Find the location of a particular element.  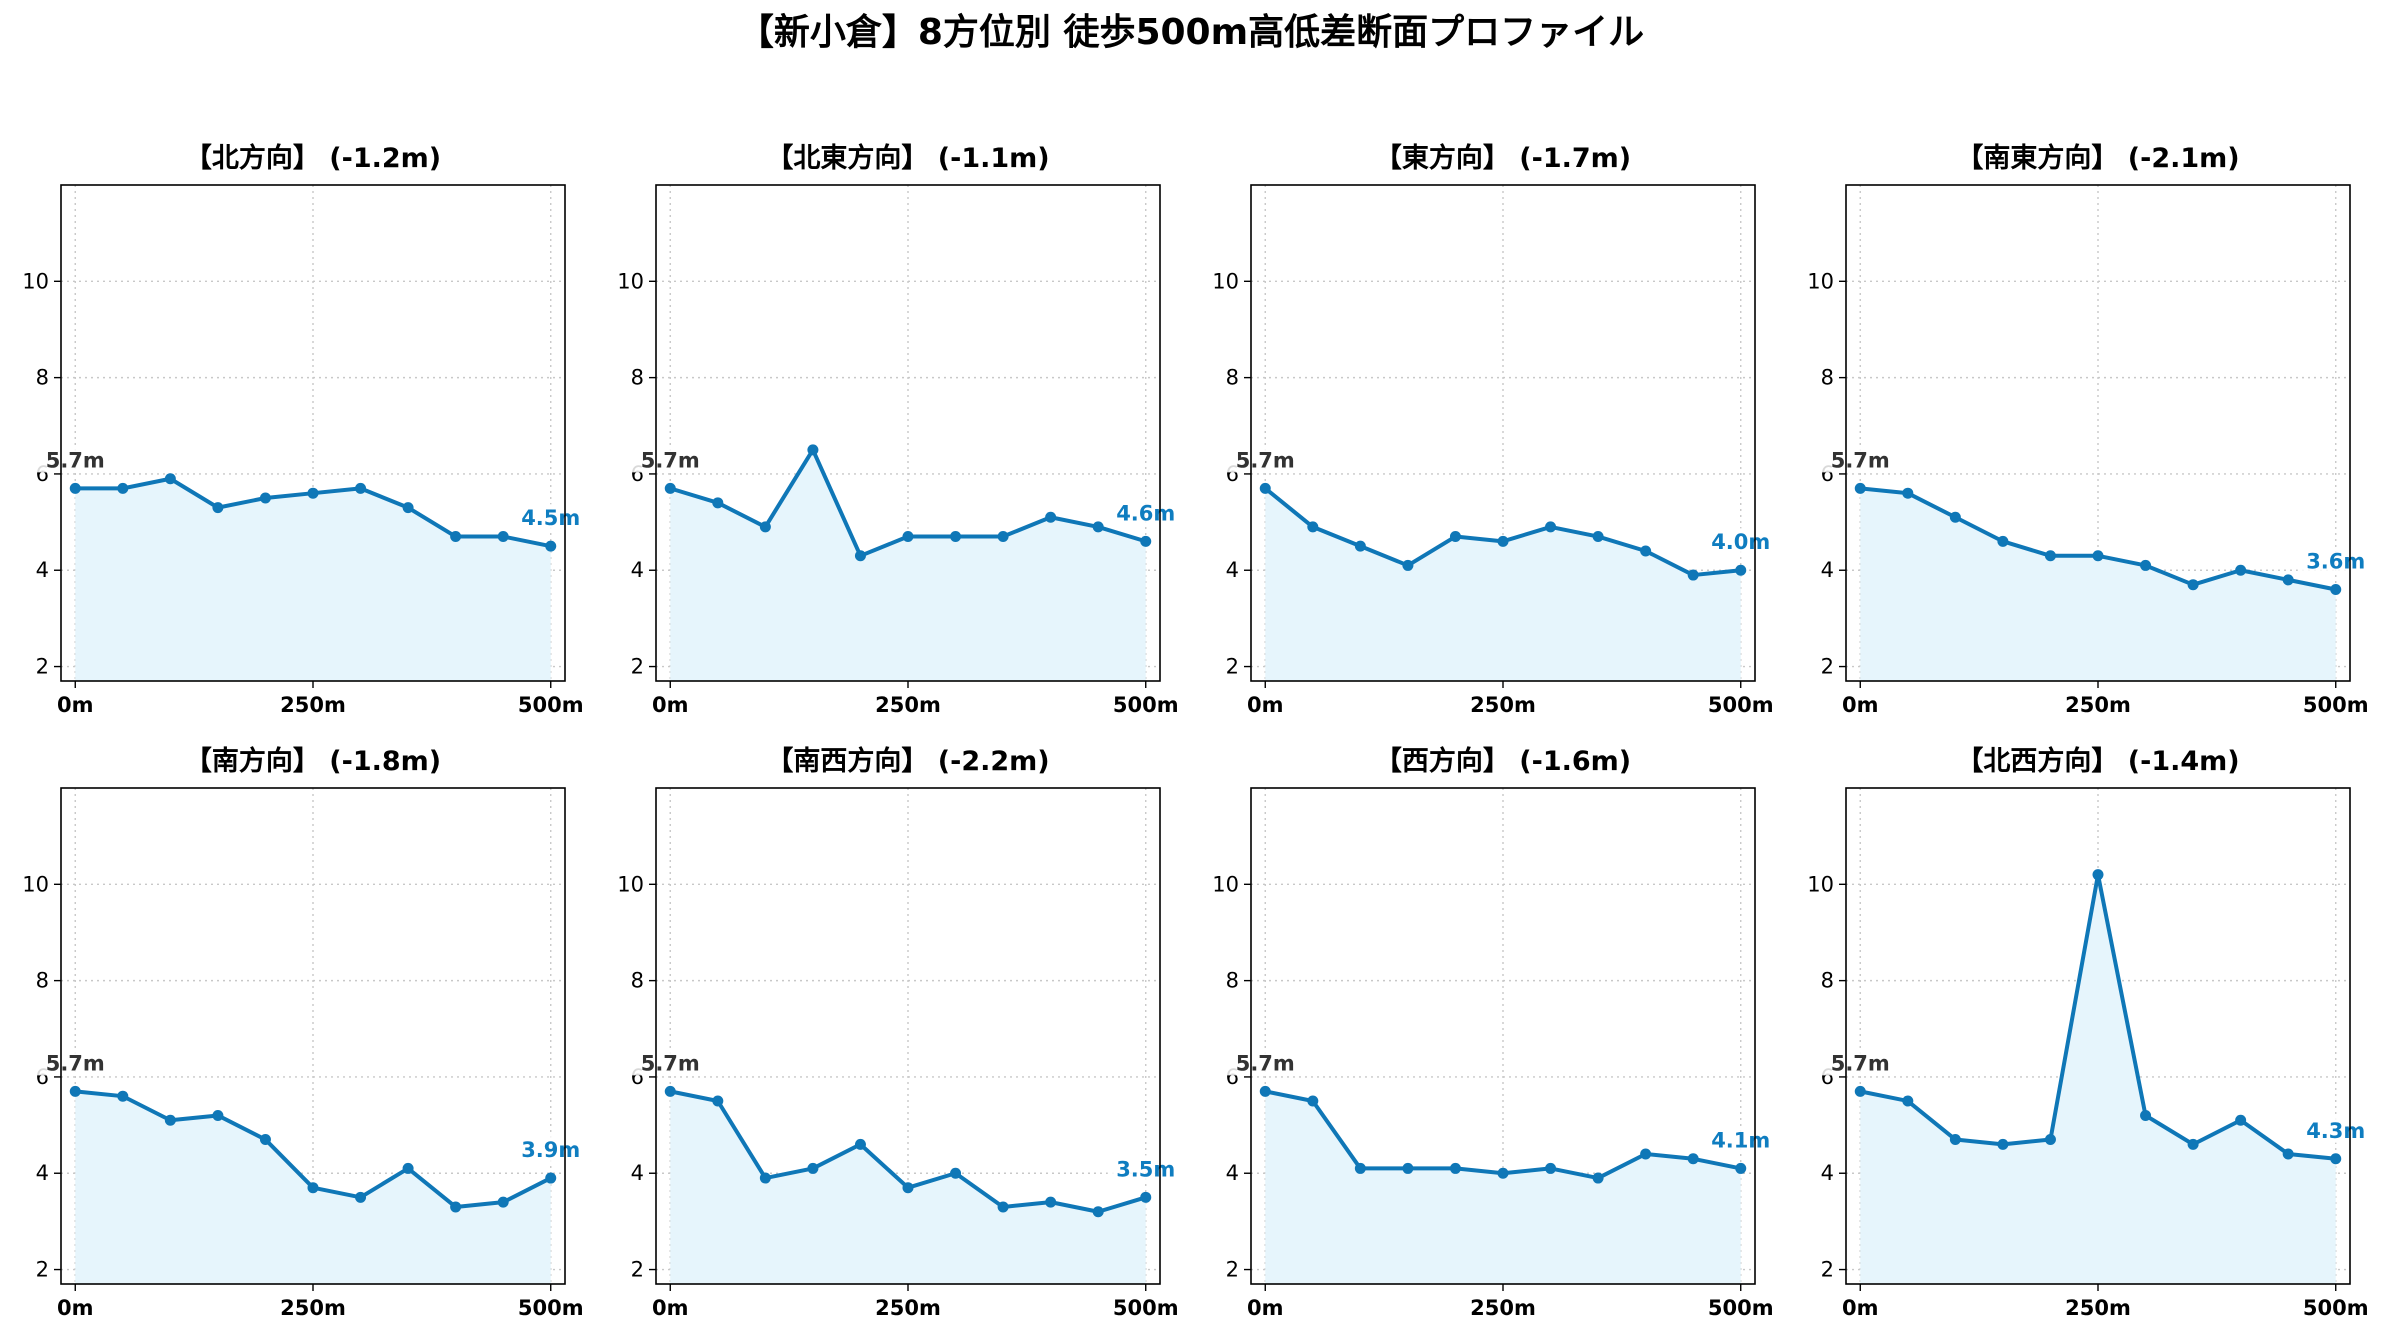

end-elevation-label: 4.0m is located at coordinates (1740, 542).